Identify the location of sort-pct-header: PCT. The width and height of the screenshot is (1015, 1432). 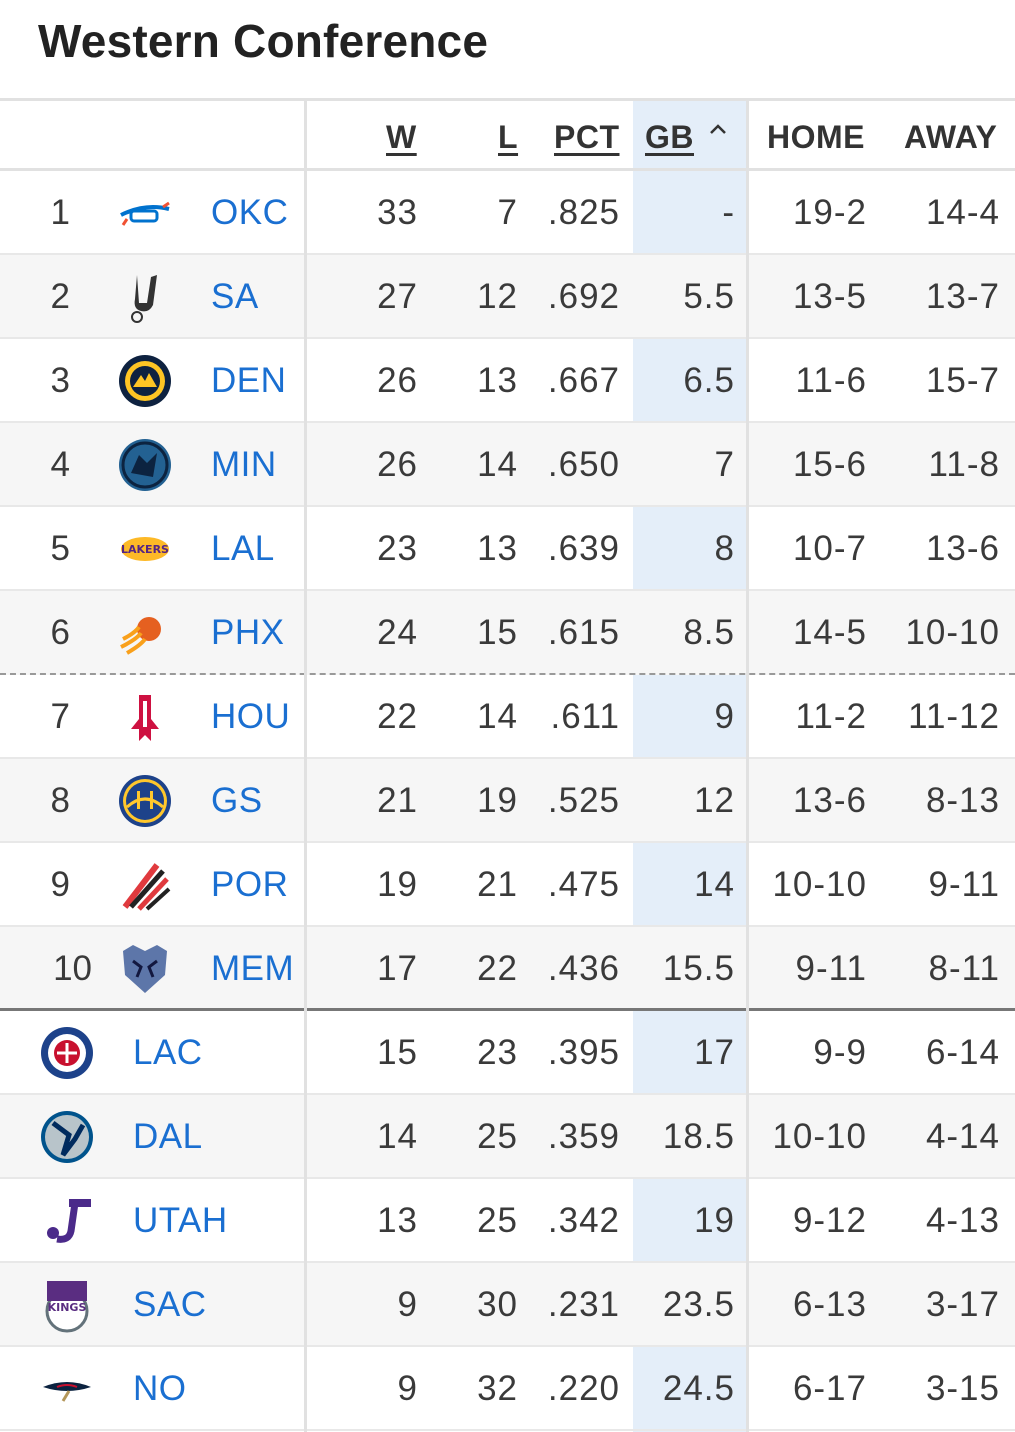
(587, 137).